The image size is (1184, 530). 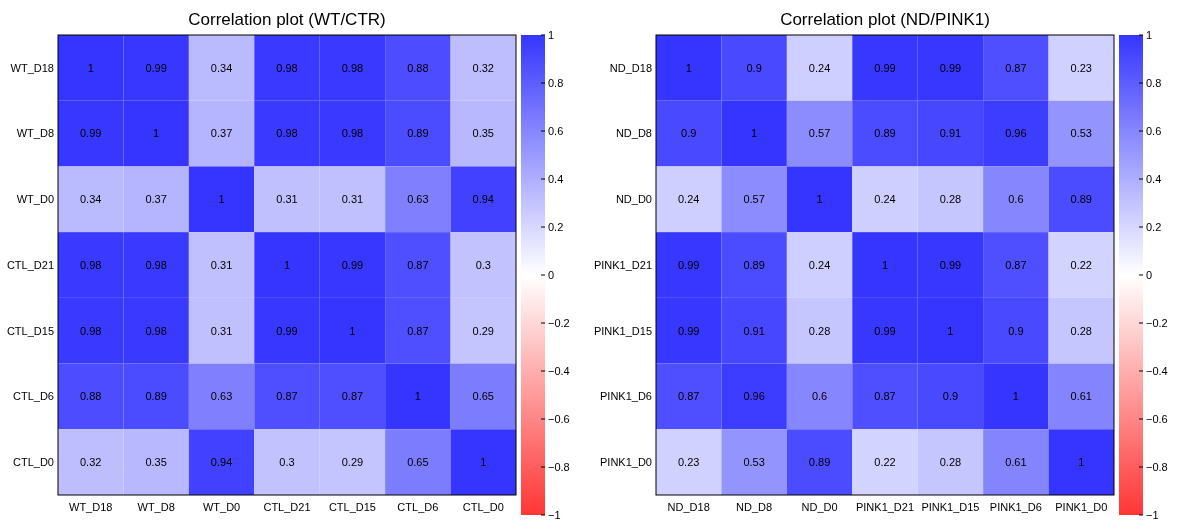 What do you see at coordinates (885, 19) in the screenshot?
I see `chart-title: Correlation plot (ND/PINK1)` at bounding box center [885, 19].